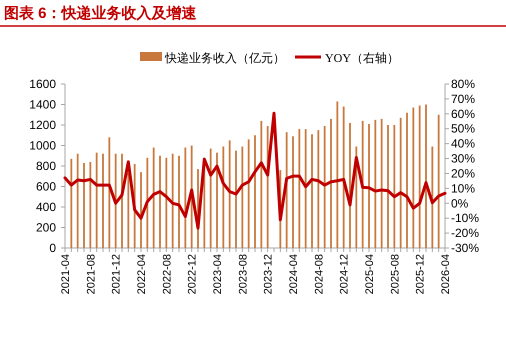  Describe the element at coordinates (268, 274) in the screenshot. I see `x-tick-label: 2023-12` at that location.